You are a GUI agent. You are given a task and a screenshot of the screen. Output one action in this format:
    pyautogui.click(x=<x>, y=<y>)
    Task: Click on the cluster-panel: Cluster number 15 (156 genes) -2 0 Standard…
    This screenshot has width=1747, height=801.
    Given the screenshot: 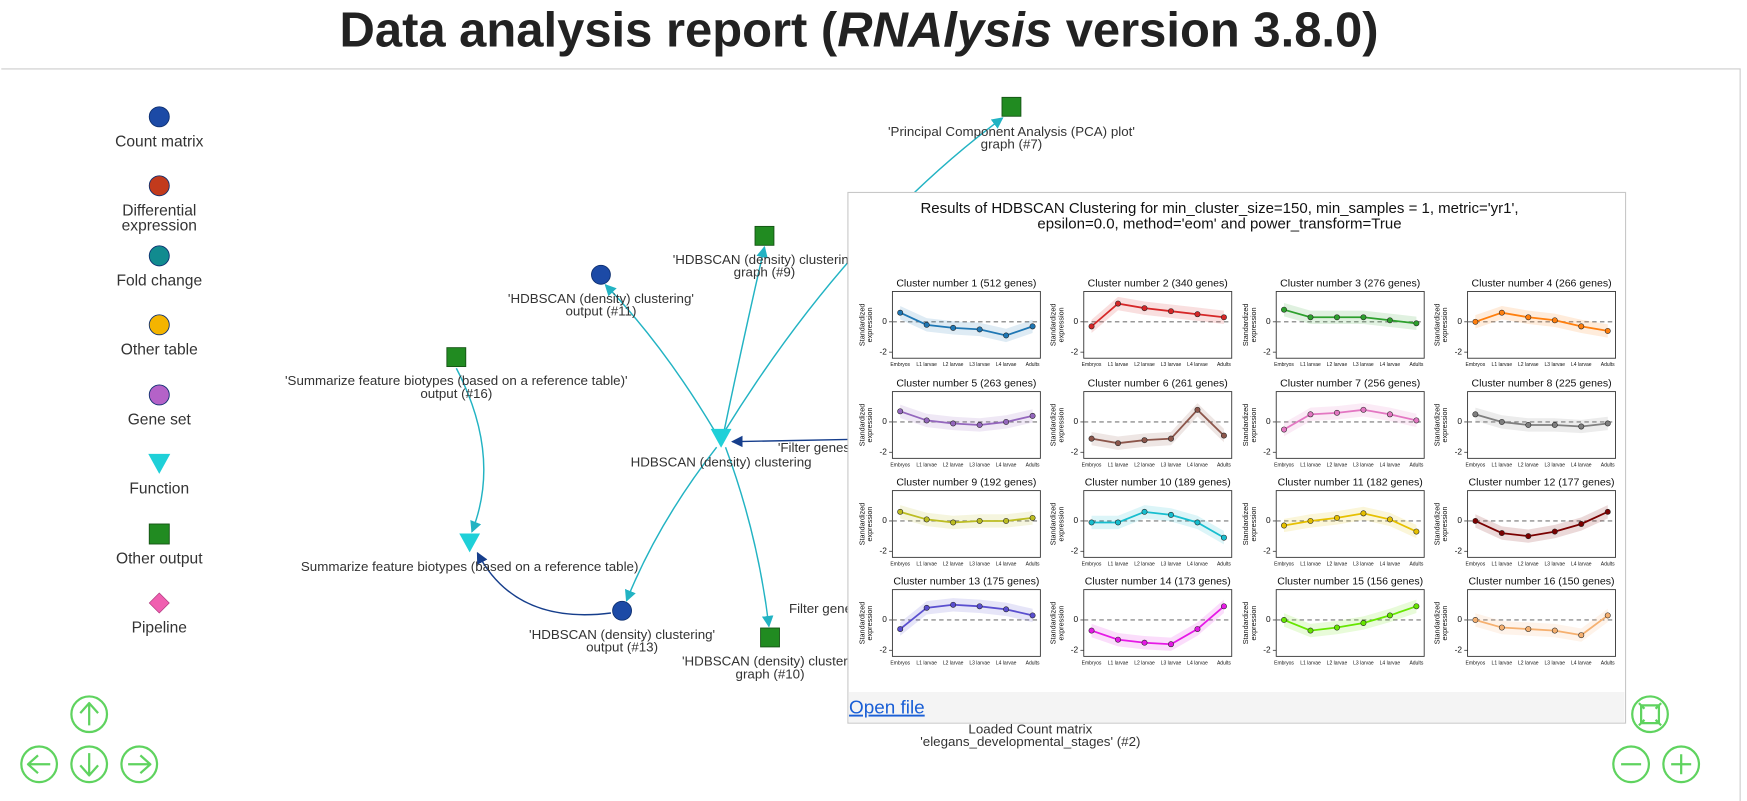 What is the action you would take?
    pyautogui.click(x=1333, y=621)
    